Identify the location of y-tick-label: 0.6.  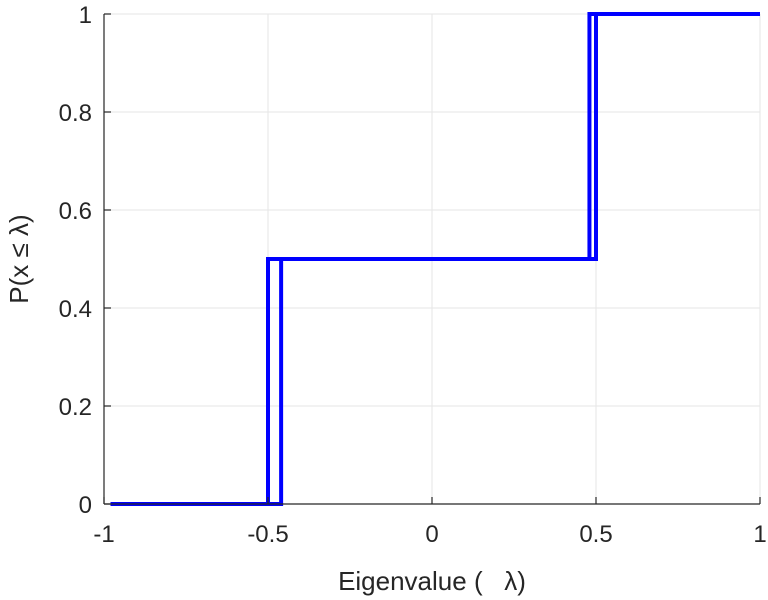
(75, 211).